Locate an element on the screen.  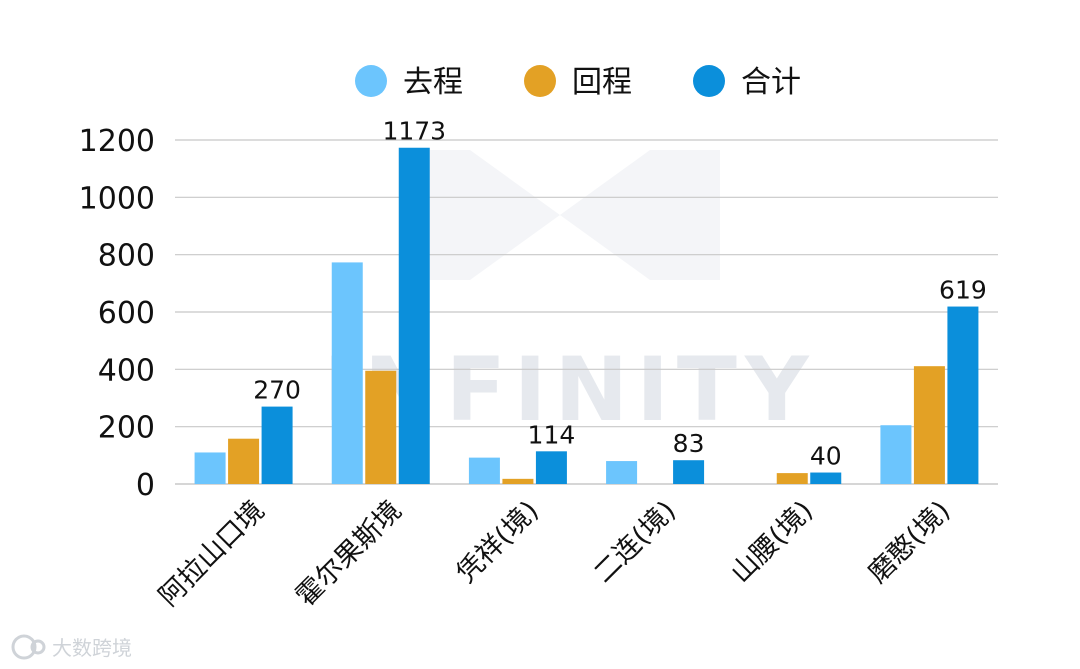
watermark-logo-shape is located at coordinates (560, 215).